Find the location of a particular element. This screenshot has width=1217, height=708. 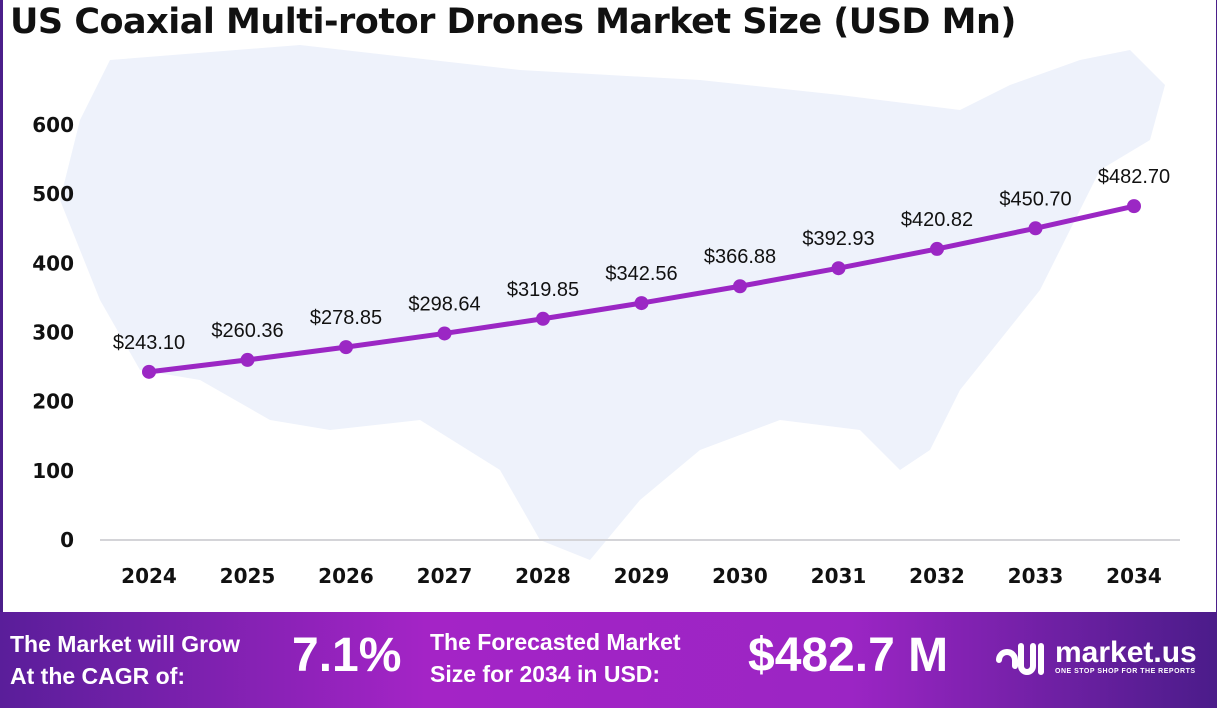

forecast-label-line2: Size for 2034 in USD: is located at coordinates (545, 674).